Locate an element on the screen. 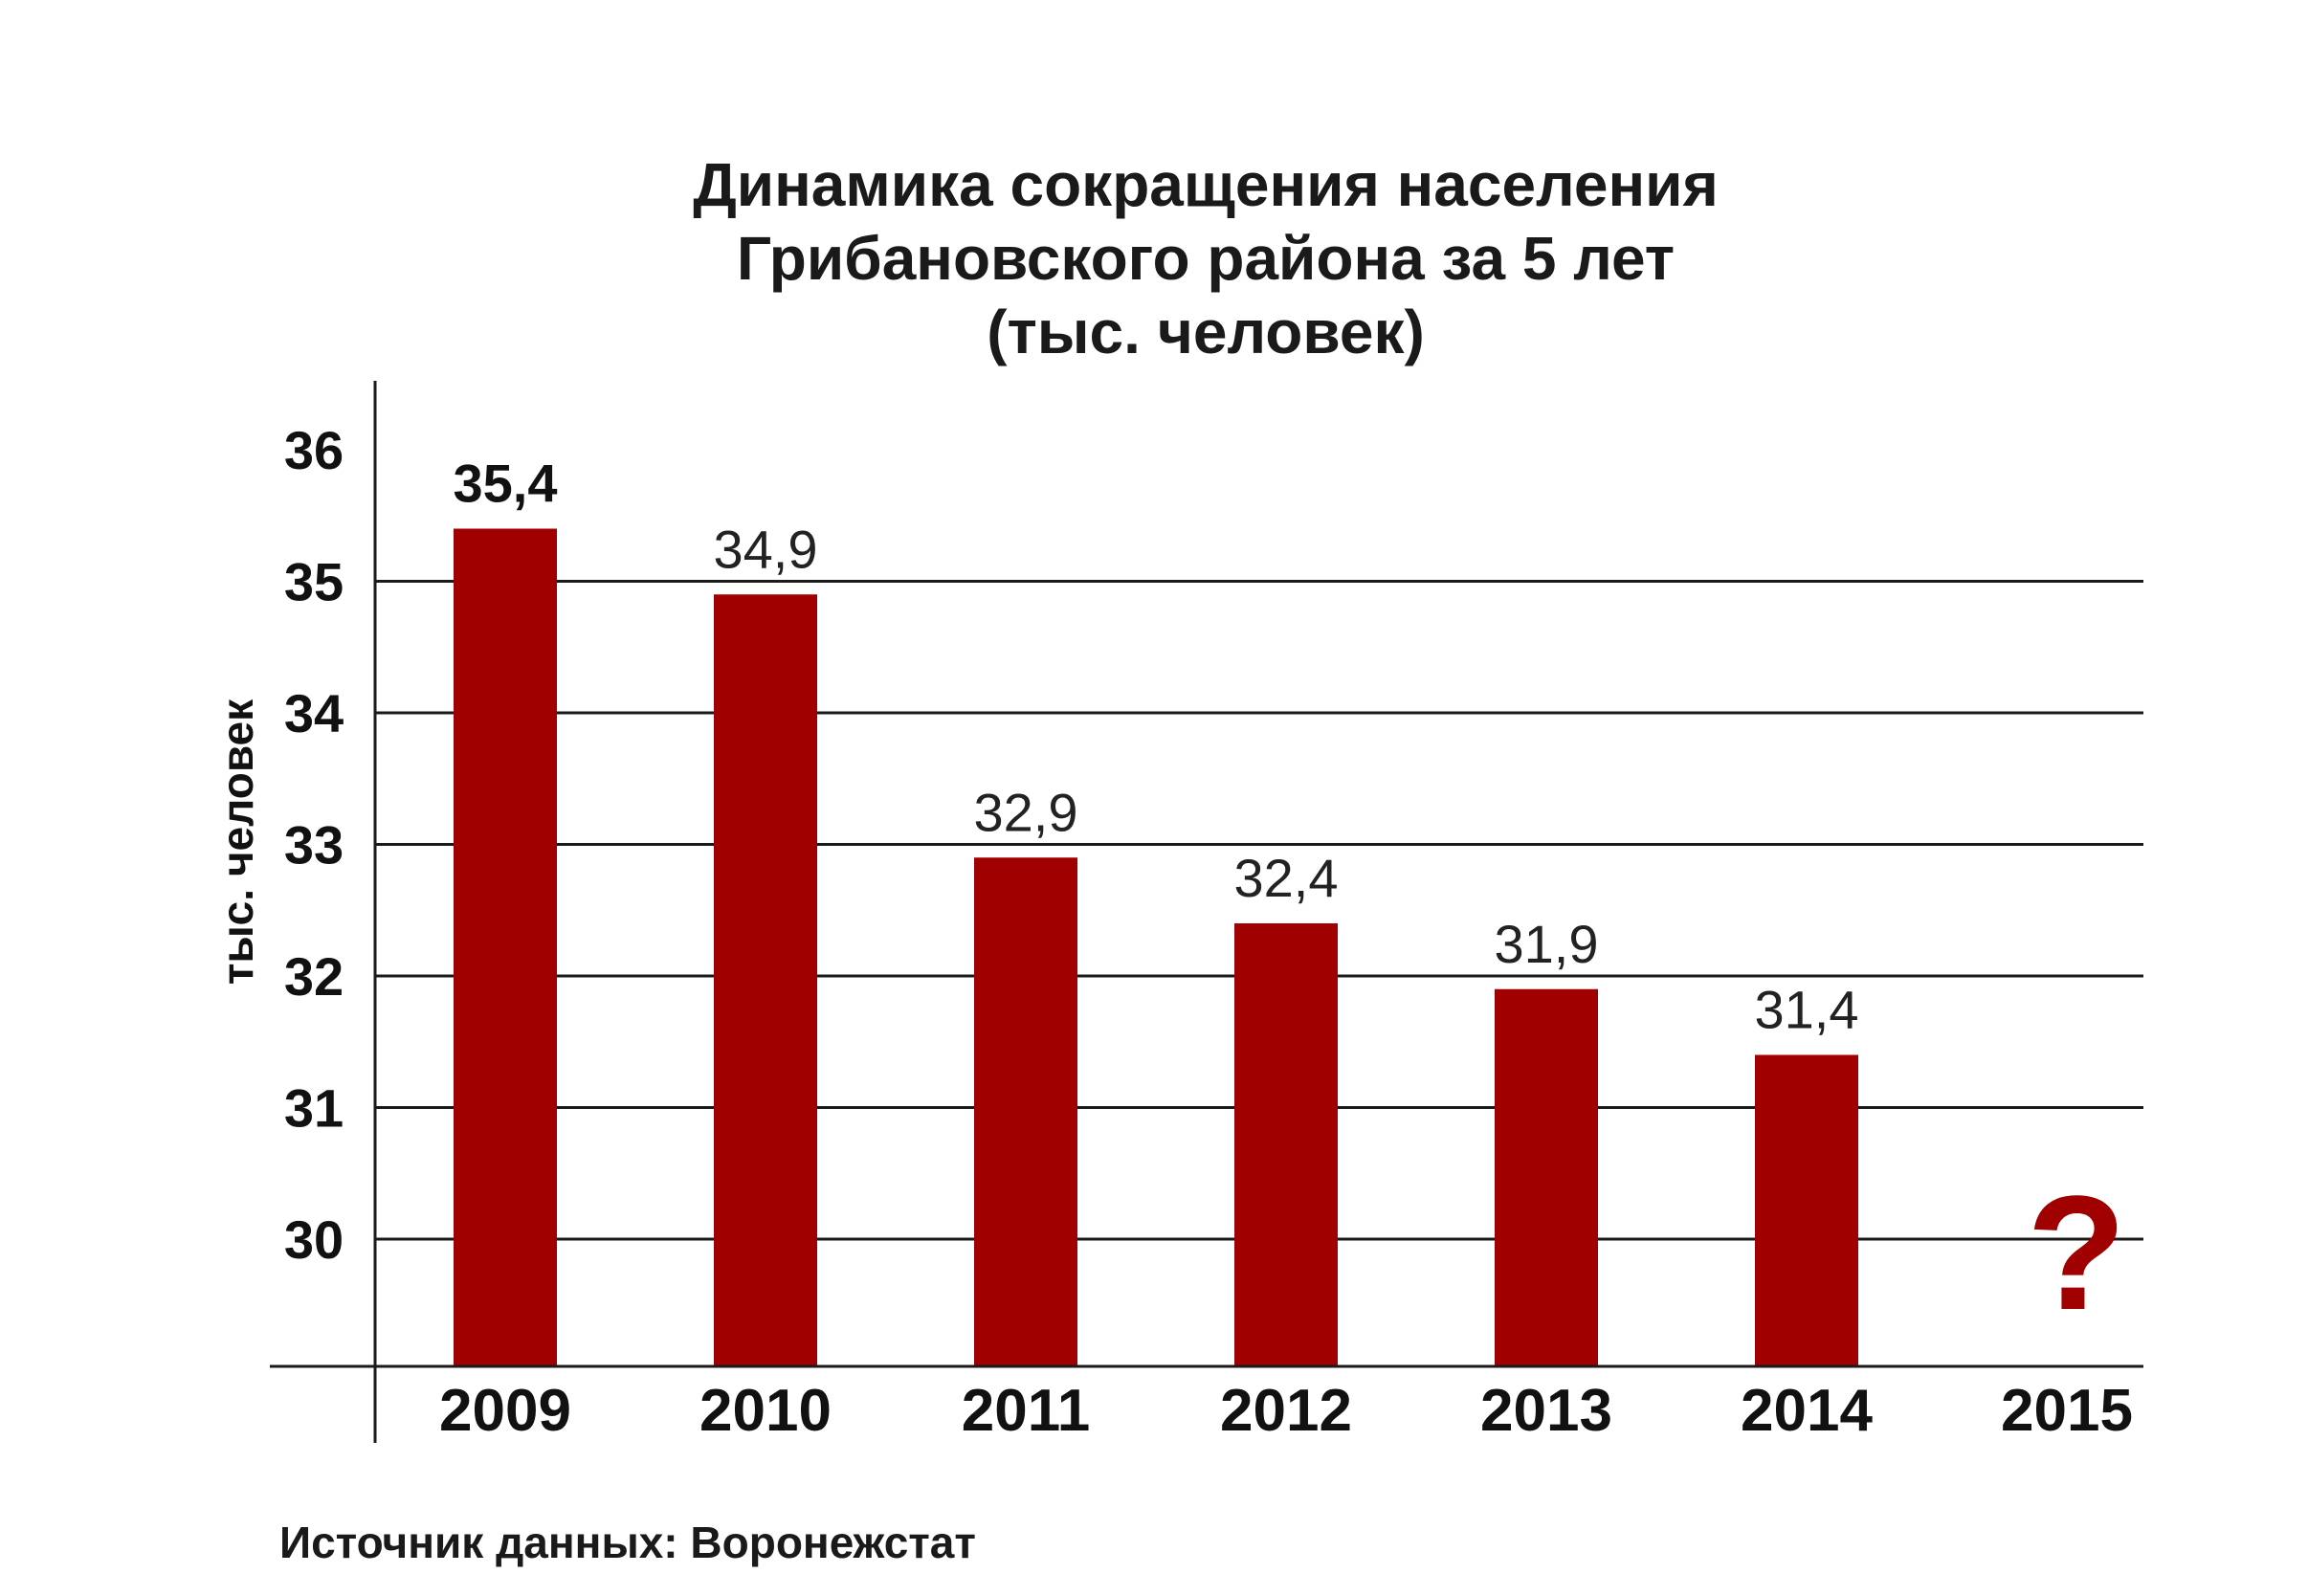 The width and height of the screenshot is (2308, 1596). bar-2010 is located at coordinates (765, 980).